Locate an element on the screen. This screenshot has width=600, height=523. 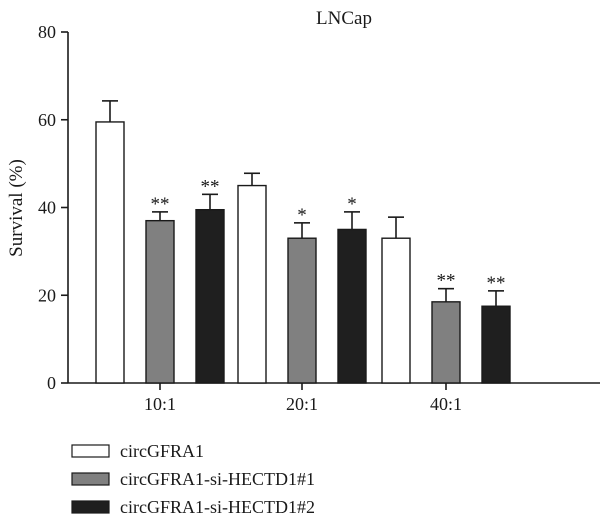
y-tick-label: 20 is located at coordinates (47, 295).